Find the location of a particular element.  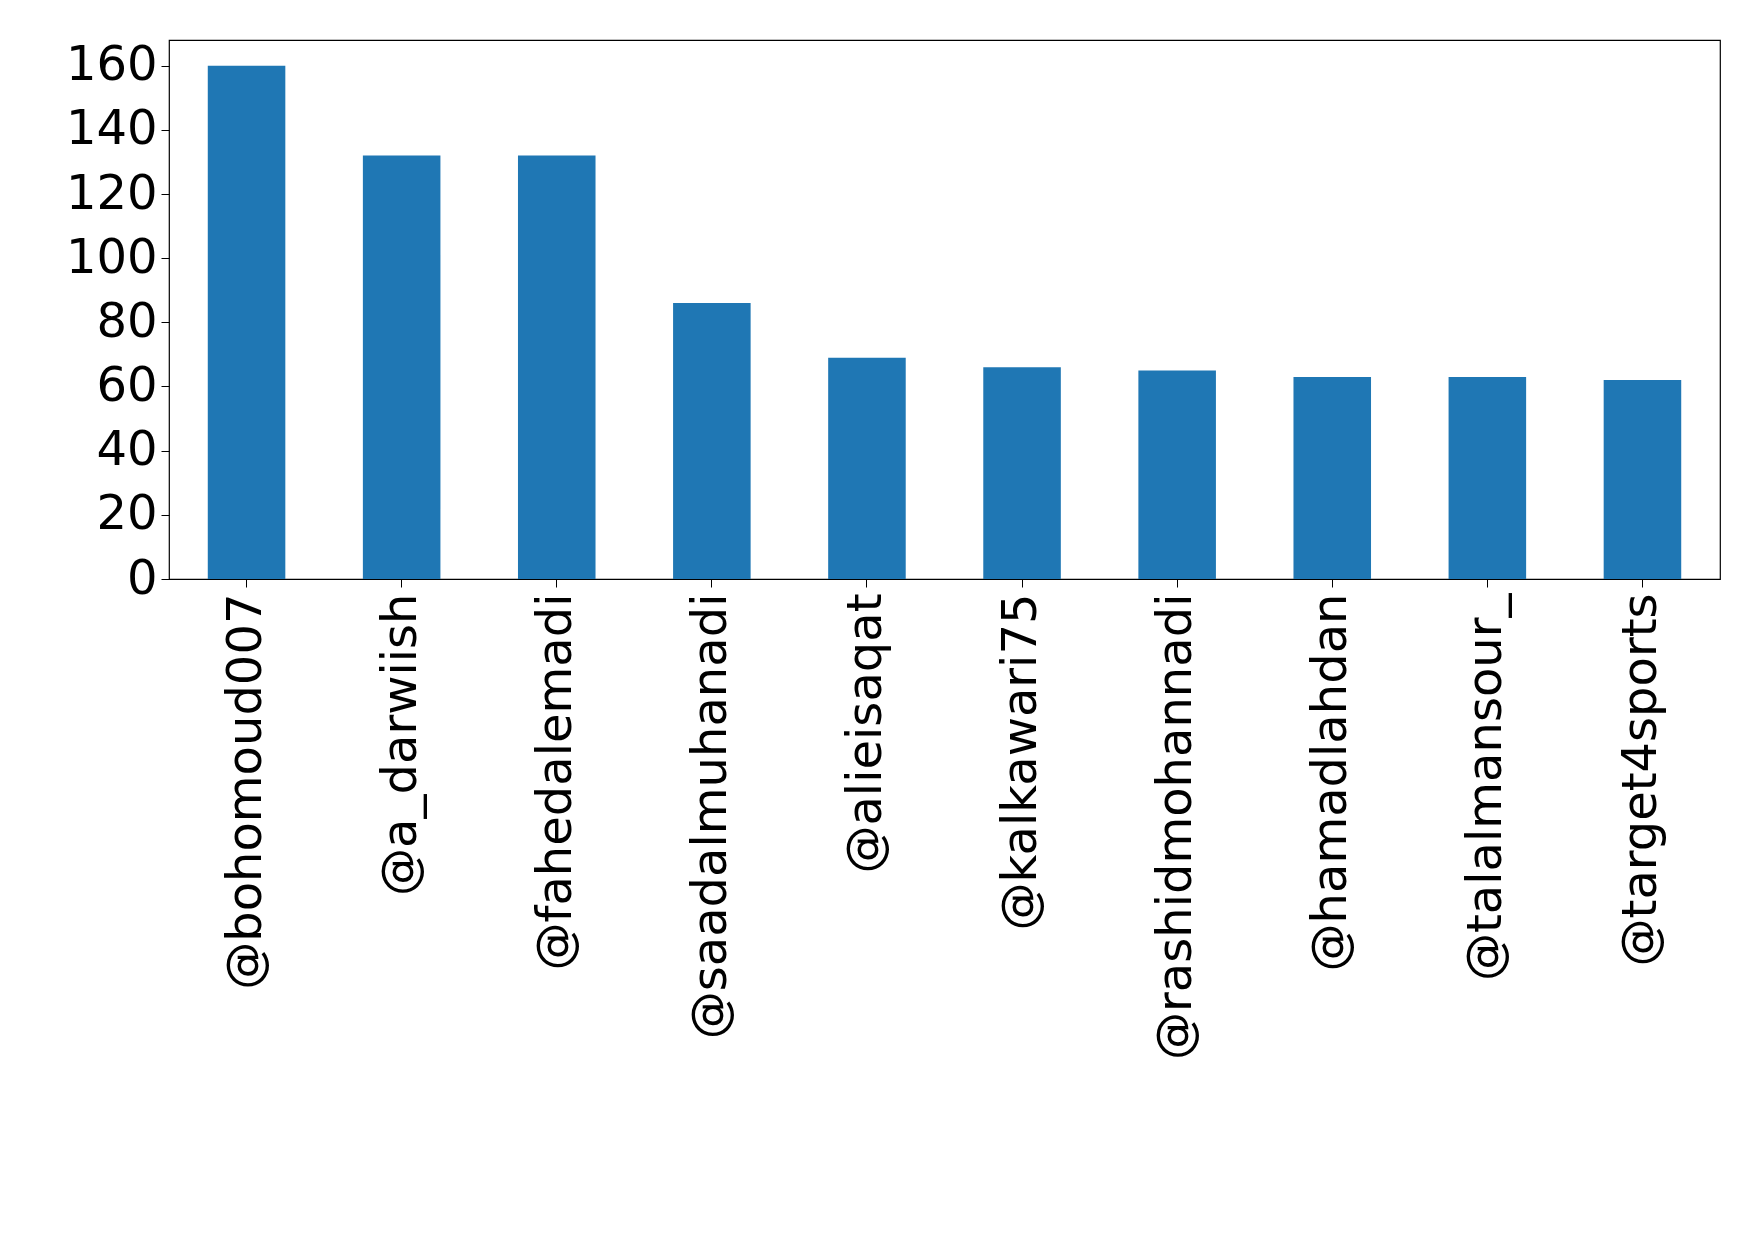

x-tick-label: @kalkawari75 is located at coordinates (1019, 762).